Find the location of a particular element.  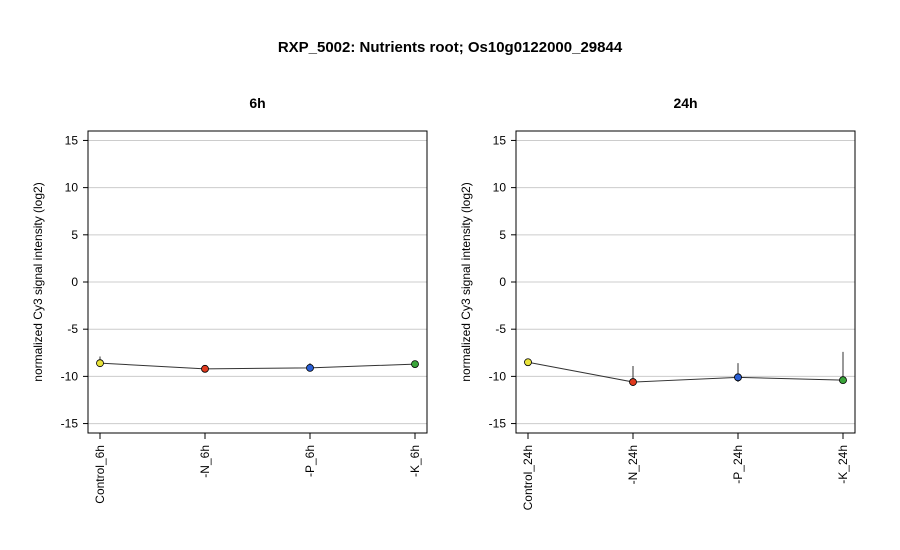

data-point--N_24h is located at coordinates (633, 382).